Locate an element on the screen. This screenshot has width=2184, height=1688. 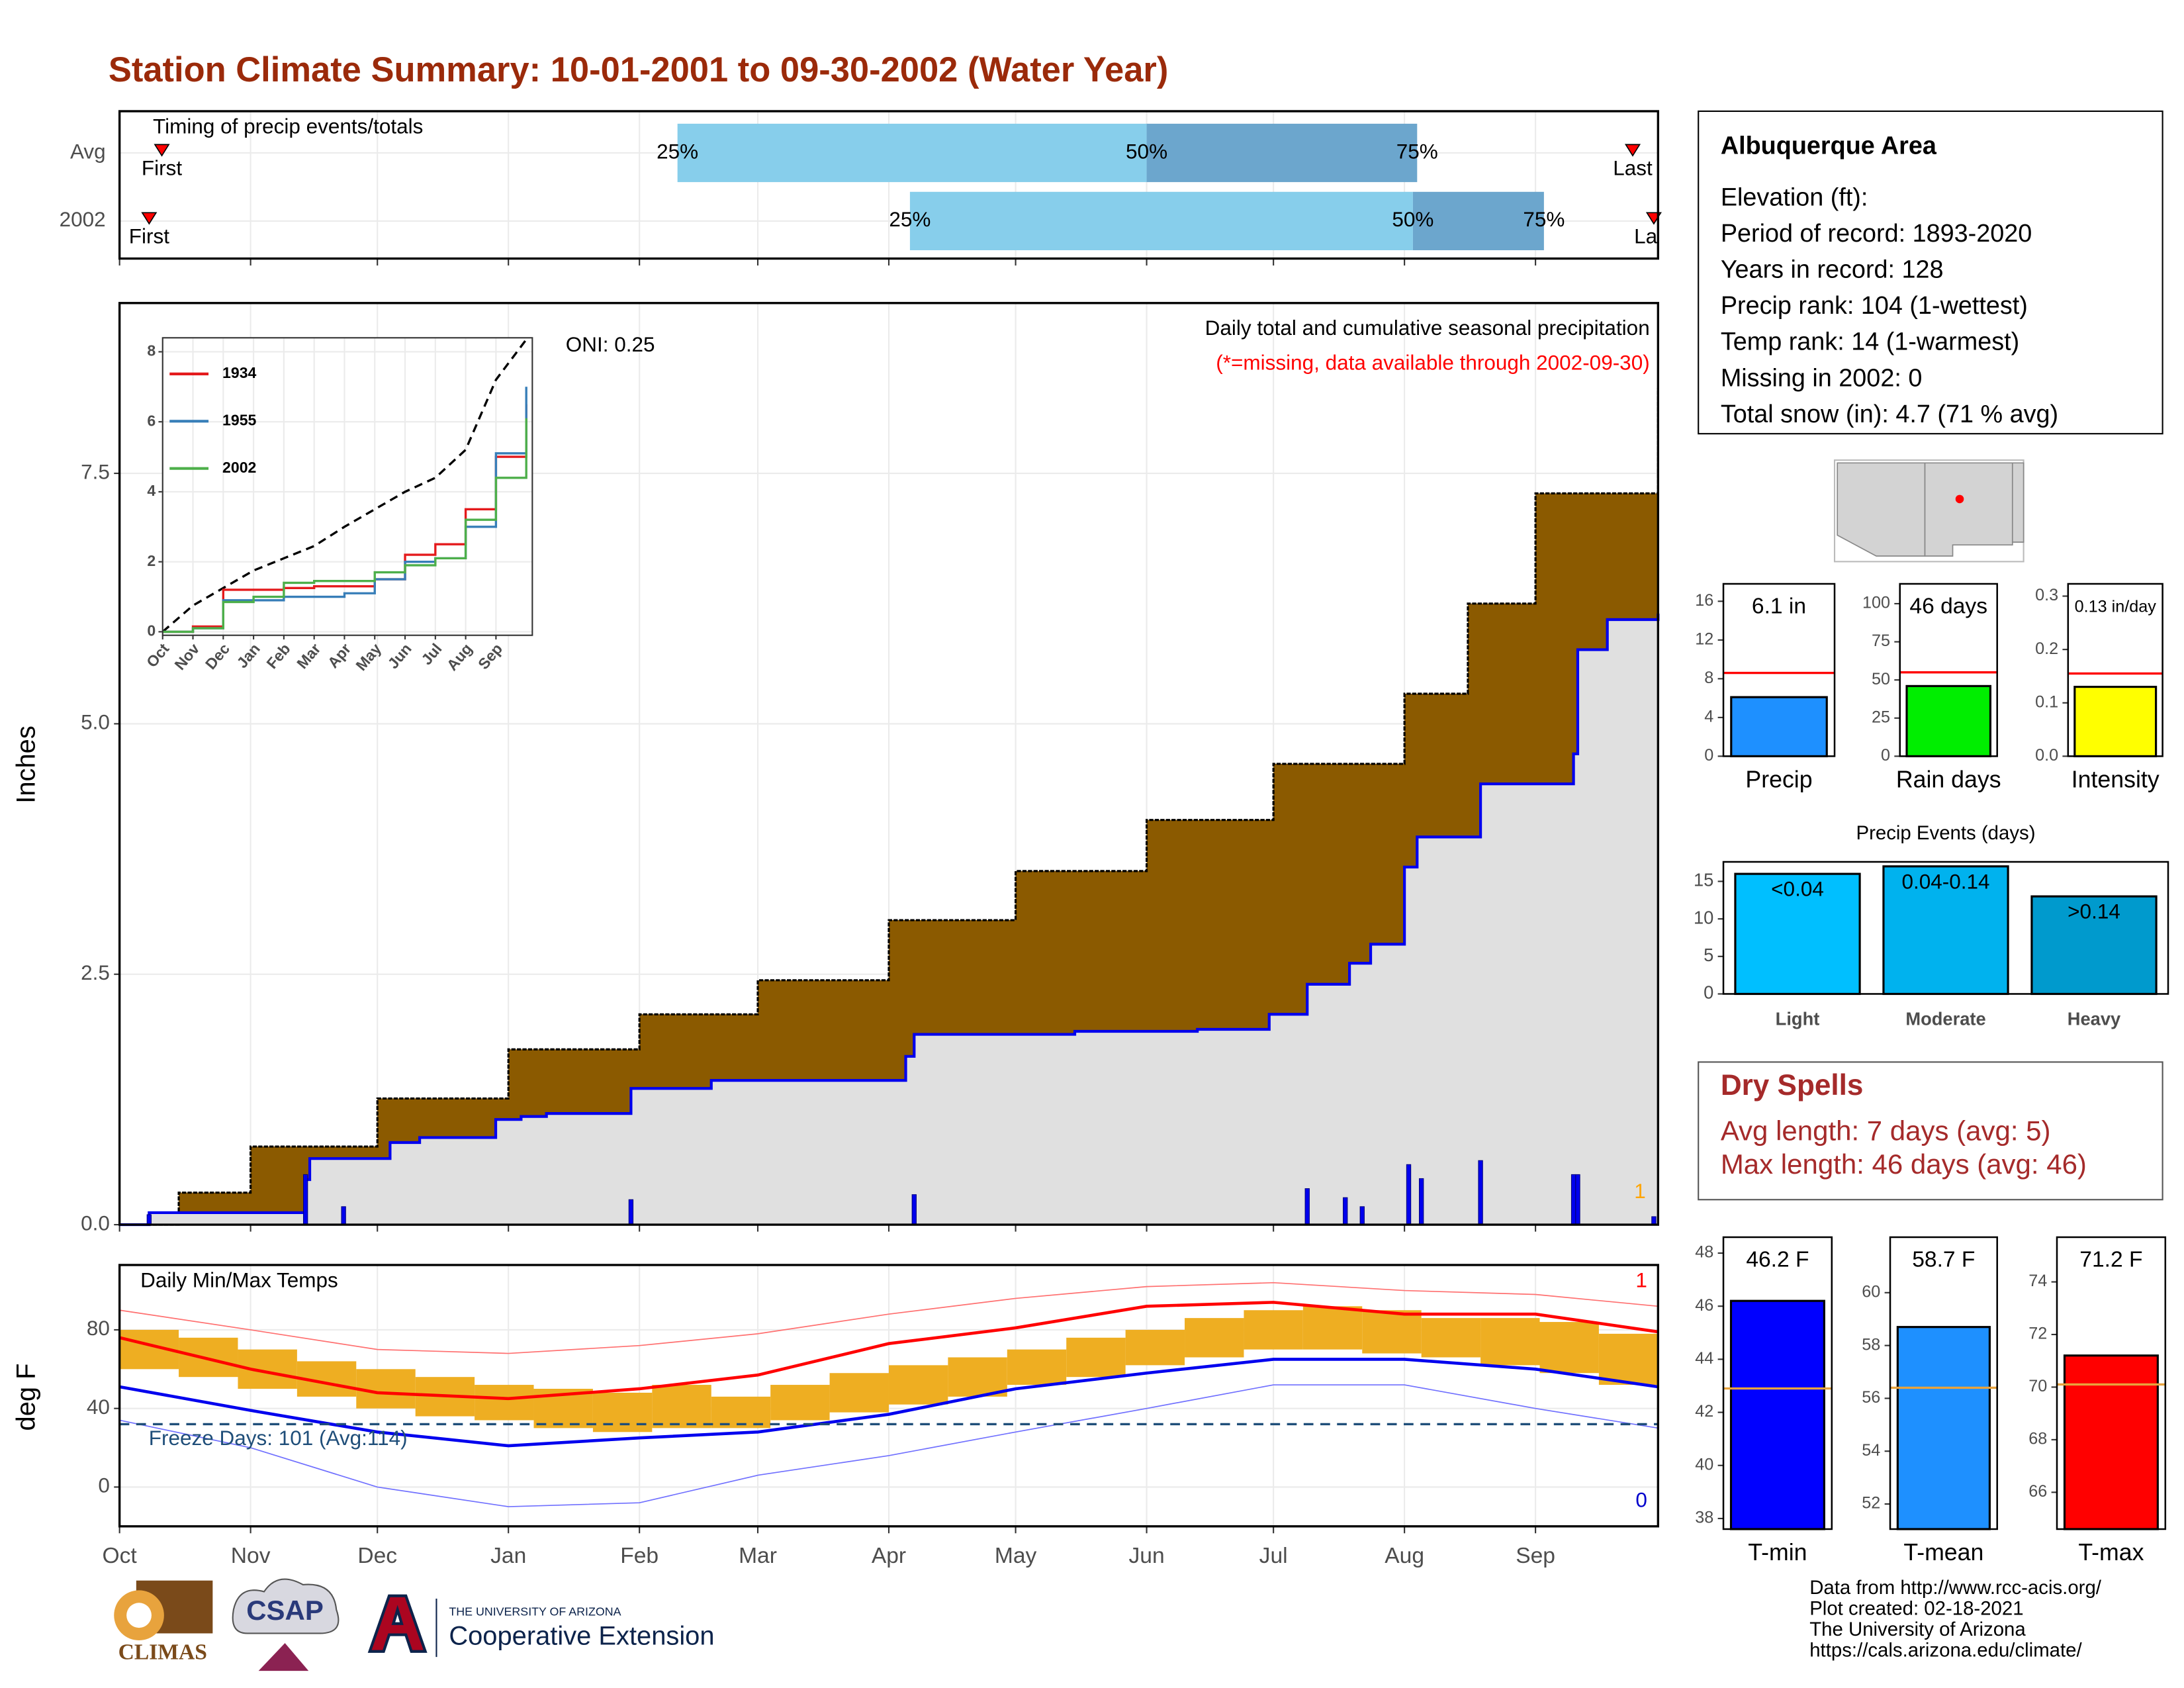
y-tick-label: 60 is located at coordinates (1871, 1291).